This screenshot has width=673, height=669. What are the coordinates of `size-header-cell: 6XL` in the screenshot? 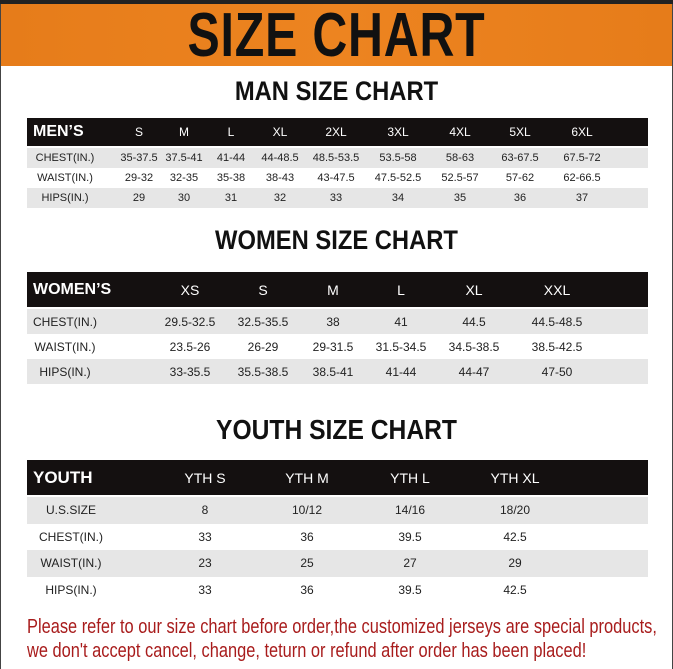 It's located at (582, 132).